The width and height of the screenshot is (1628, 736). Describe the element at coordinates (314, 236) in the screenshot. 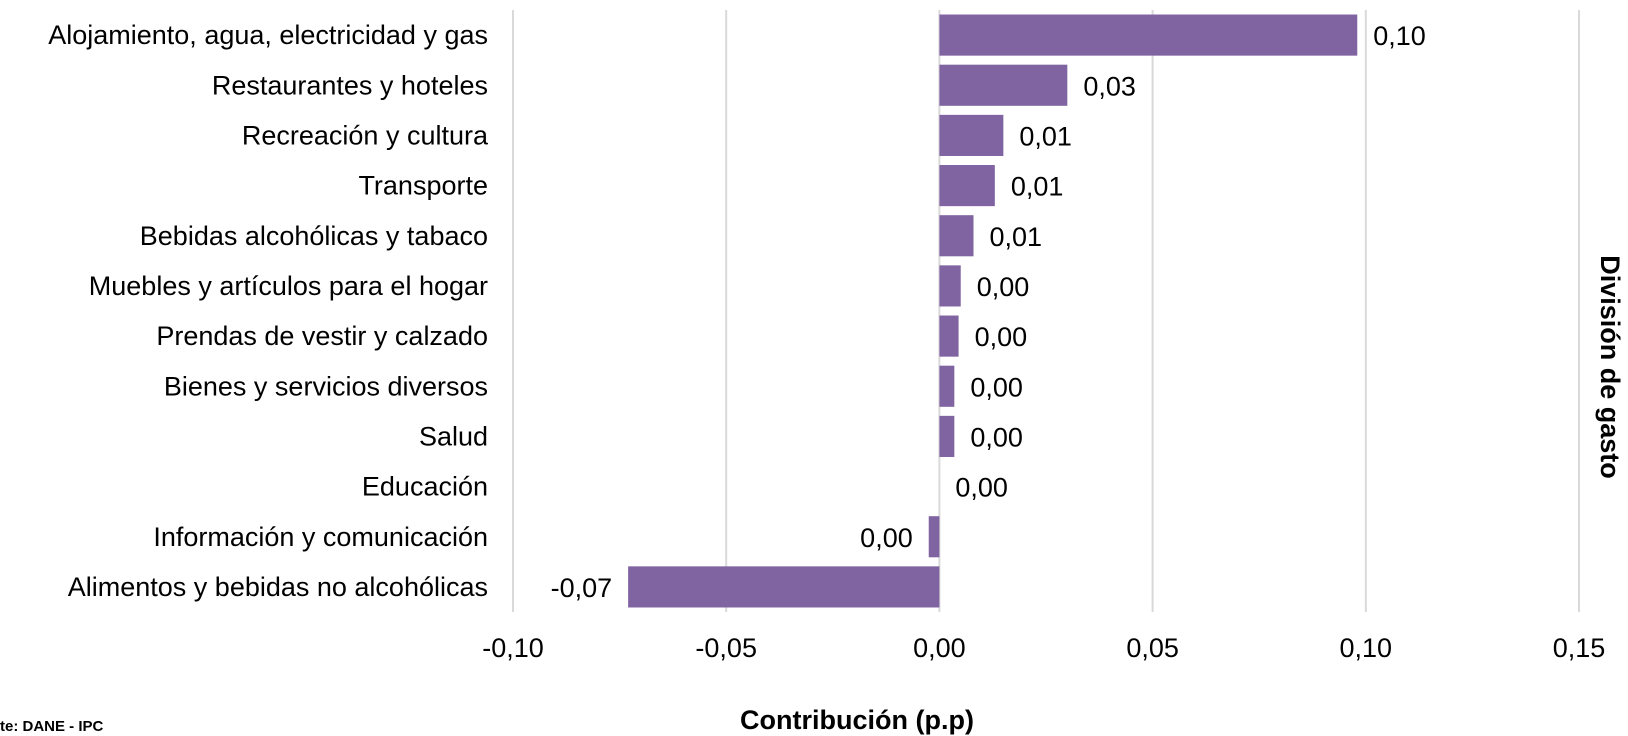

I see `category-label: Bebidas alcohólicas y tabaco` at that location.